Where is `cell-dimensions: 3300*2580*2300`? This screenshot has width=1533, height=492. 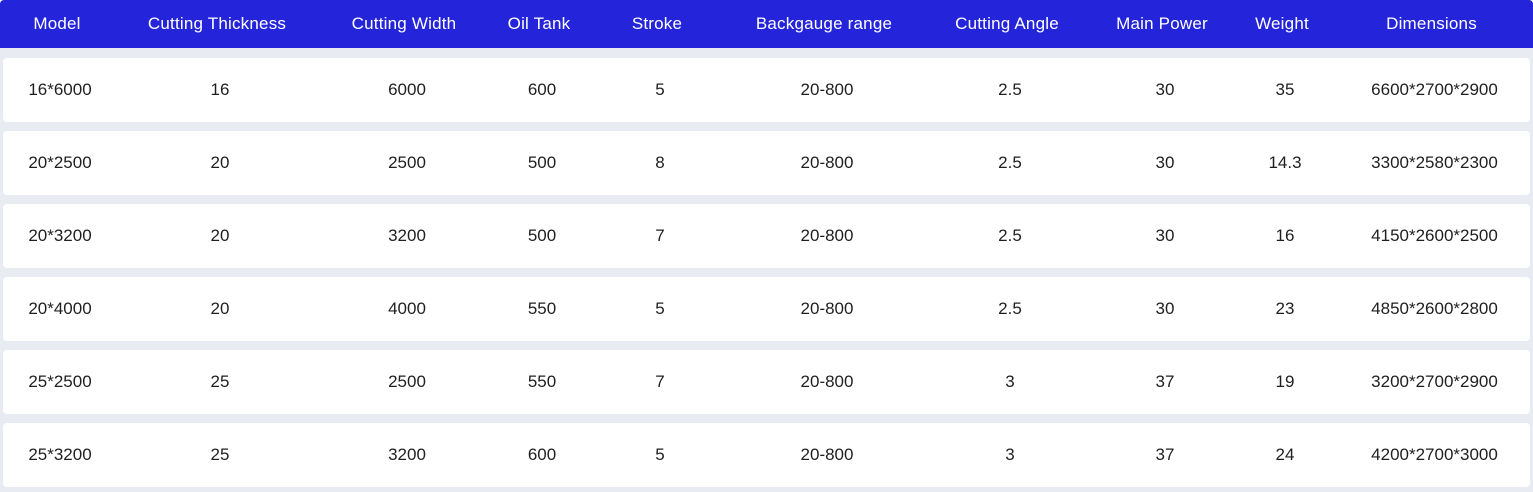
cell-dimensions: 3300*2580*2300 is located at coordinates (1434, 162).